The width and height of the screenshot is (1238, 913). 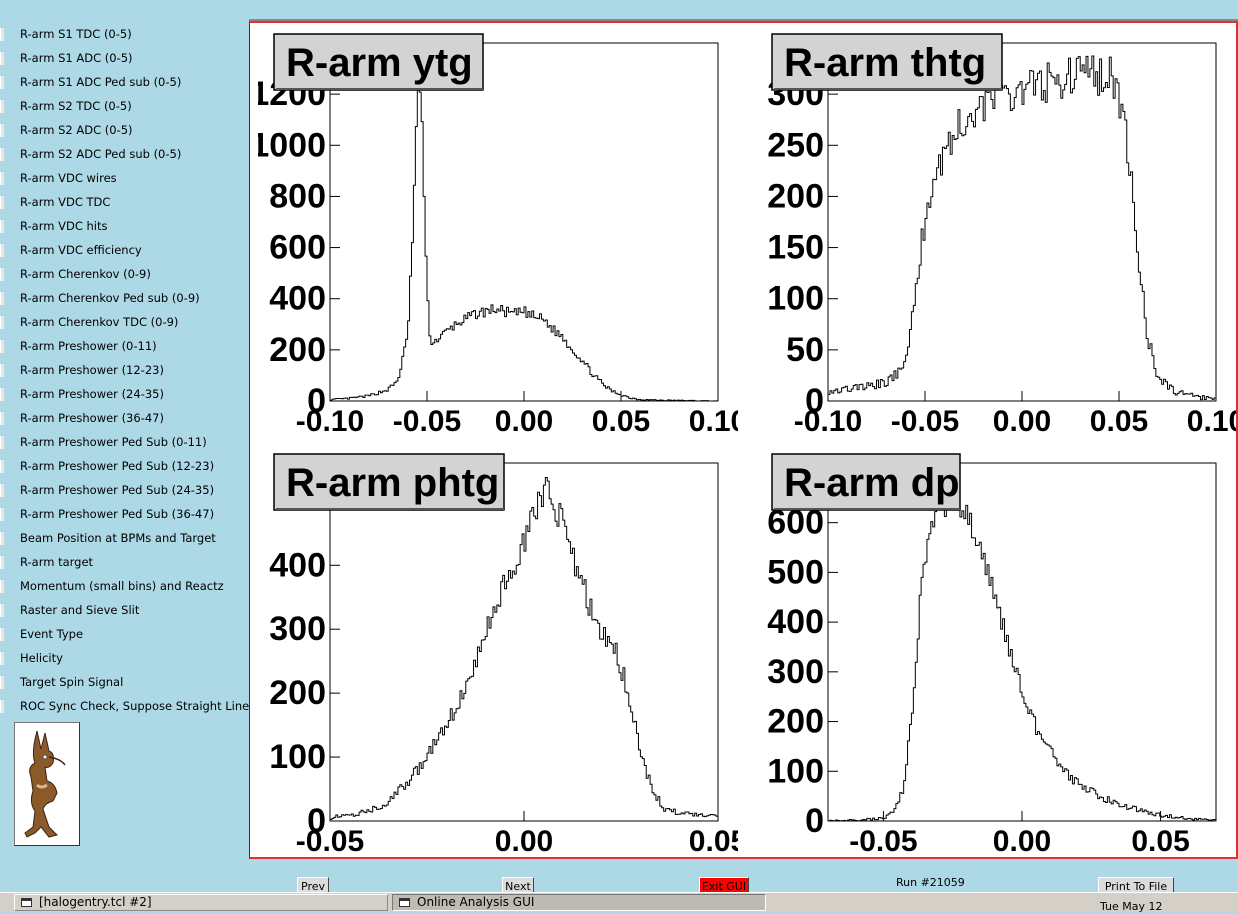 What do you see at coordinates (795, 145) in the screenshot?
I see `y-tick-label: 250` at bounding box center [795, 145].